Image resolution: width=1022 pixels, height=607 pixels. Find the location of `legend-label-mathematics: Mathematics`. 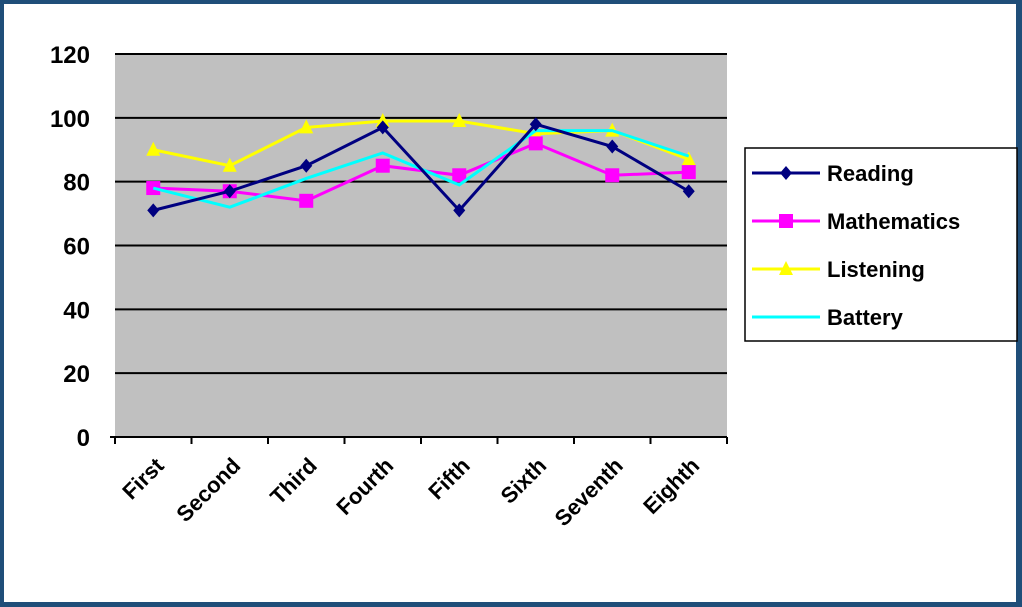

legend-label-mathematics: Mathematics is located at coordinates (893, 221).